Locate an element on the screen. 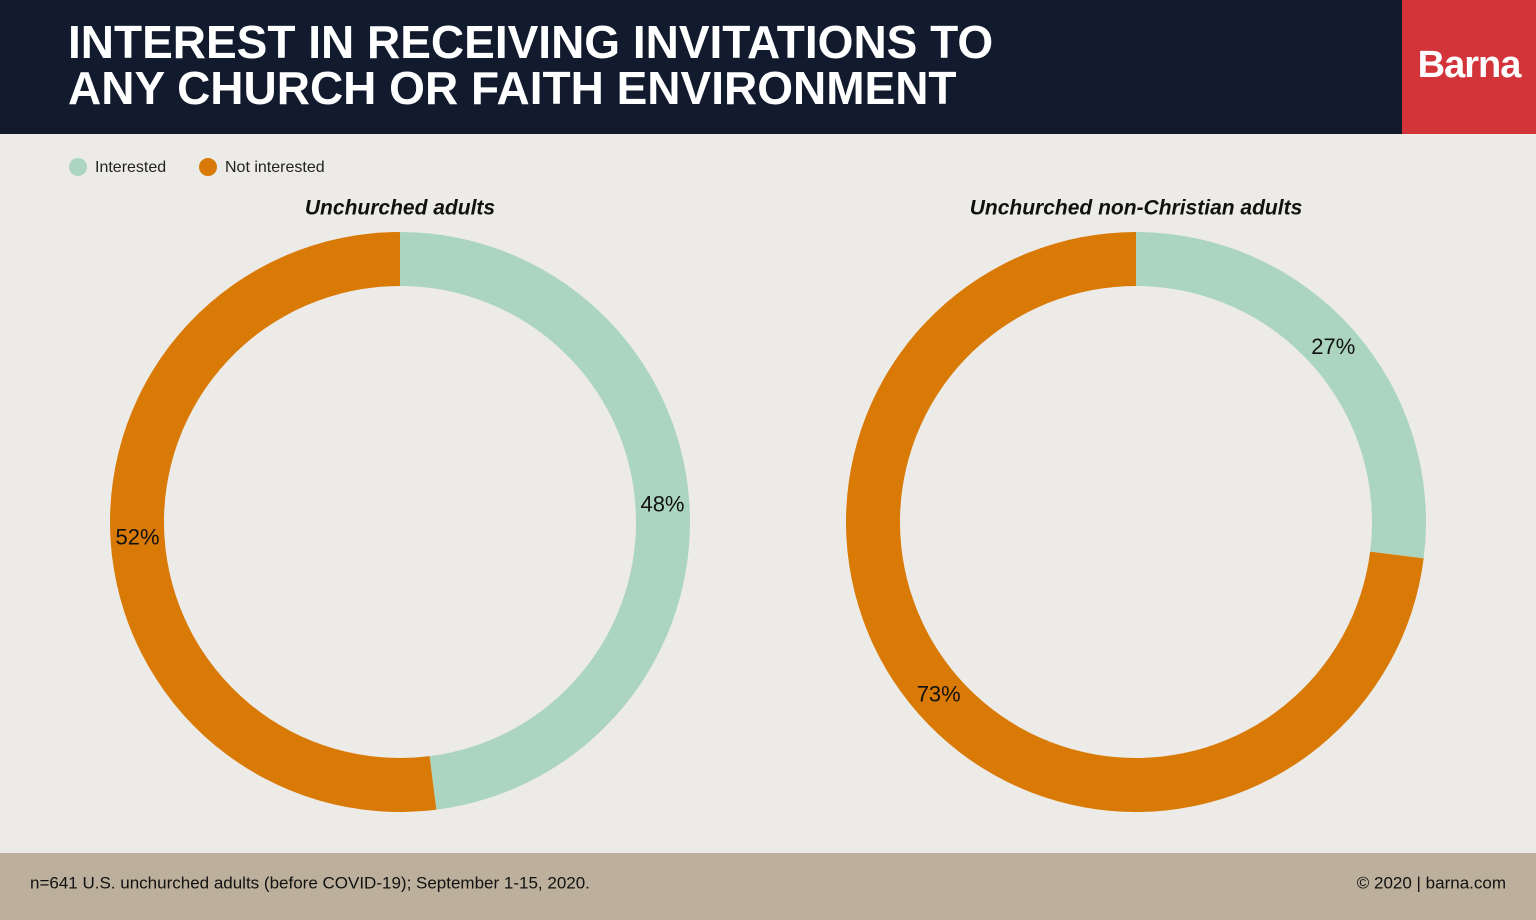 The width and height of the screenshot is (1536, 920). value-label: 27% is located at coordinates (1333, 346).